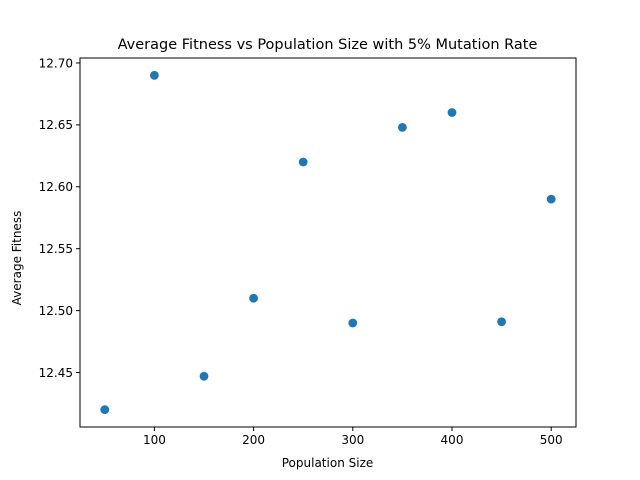 Image resolution: width=640 pixels, height=480 pixels. I want to click on x-tick-label: 400, so click(452, 440).